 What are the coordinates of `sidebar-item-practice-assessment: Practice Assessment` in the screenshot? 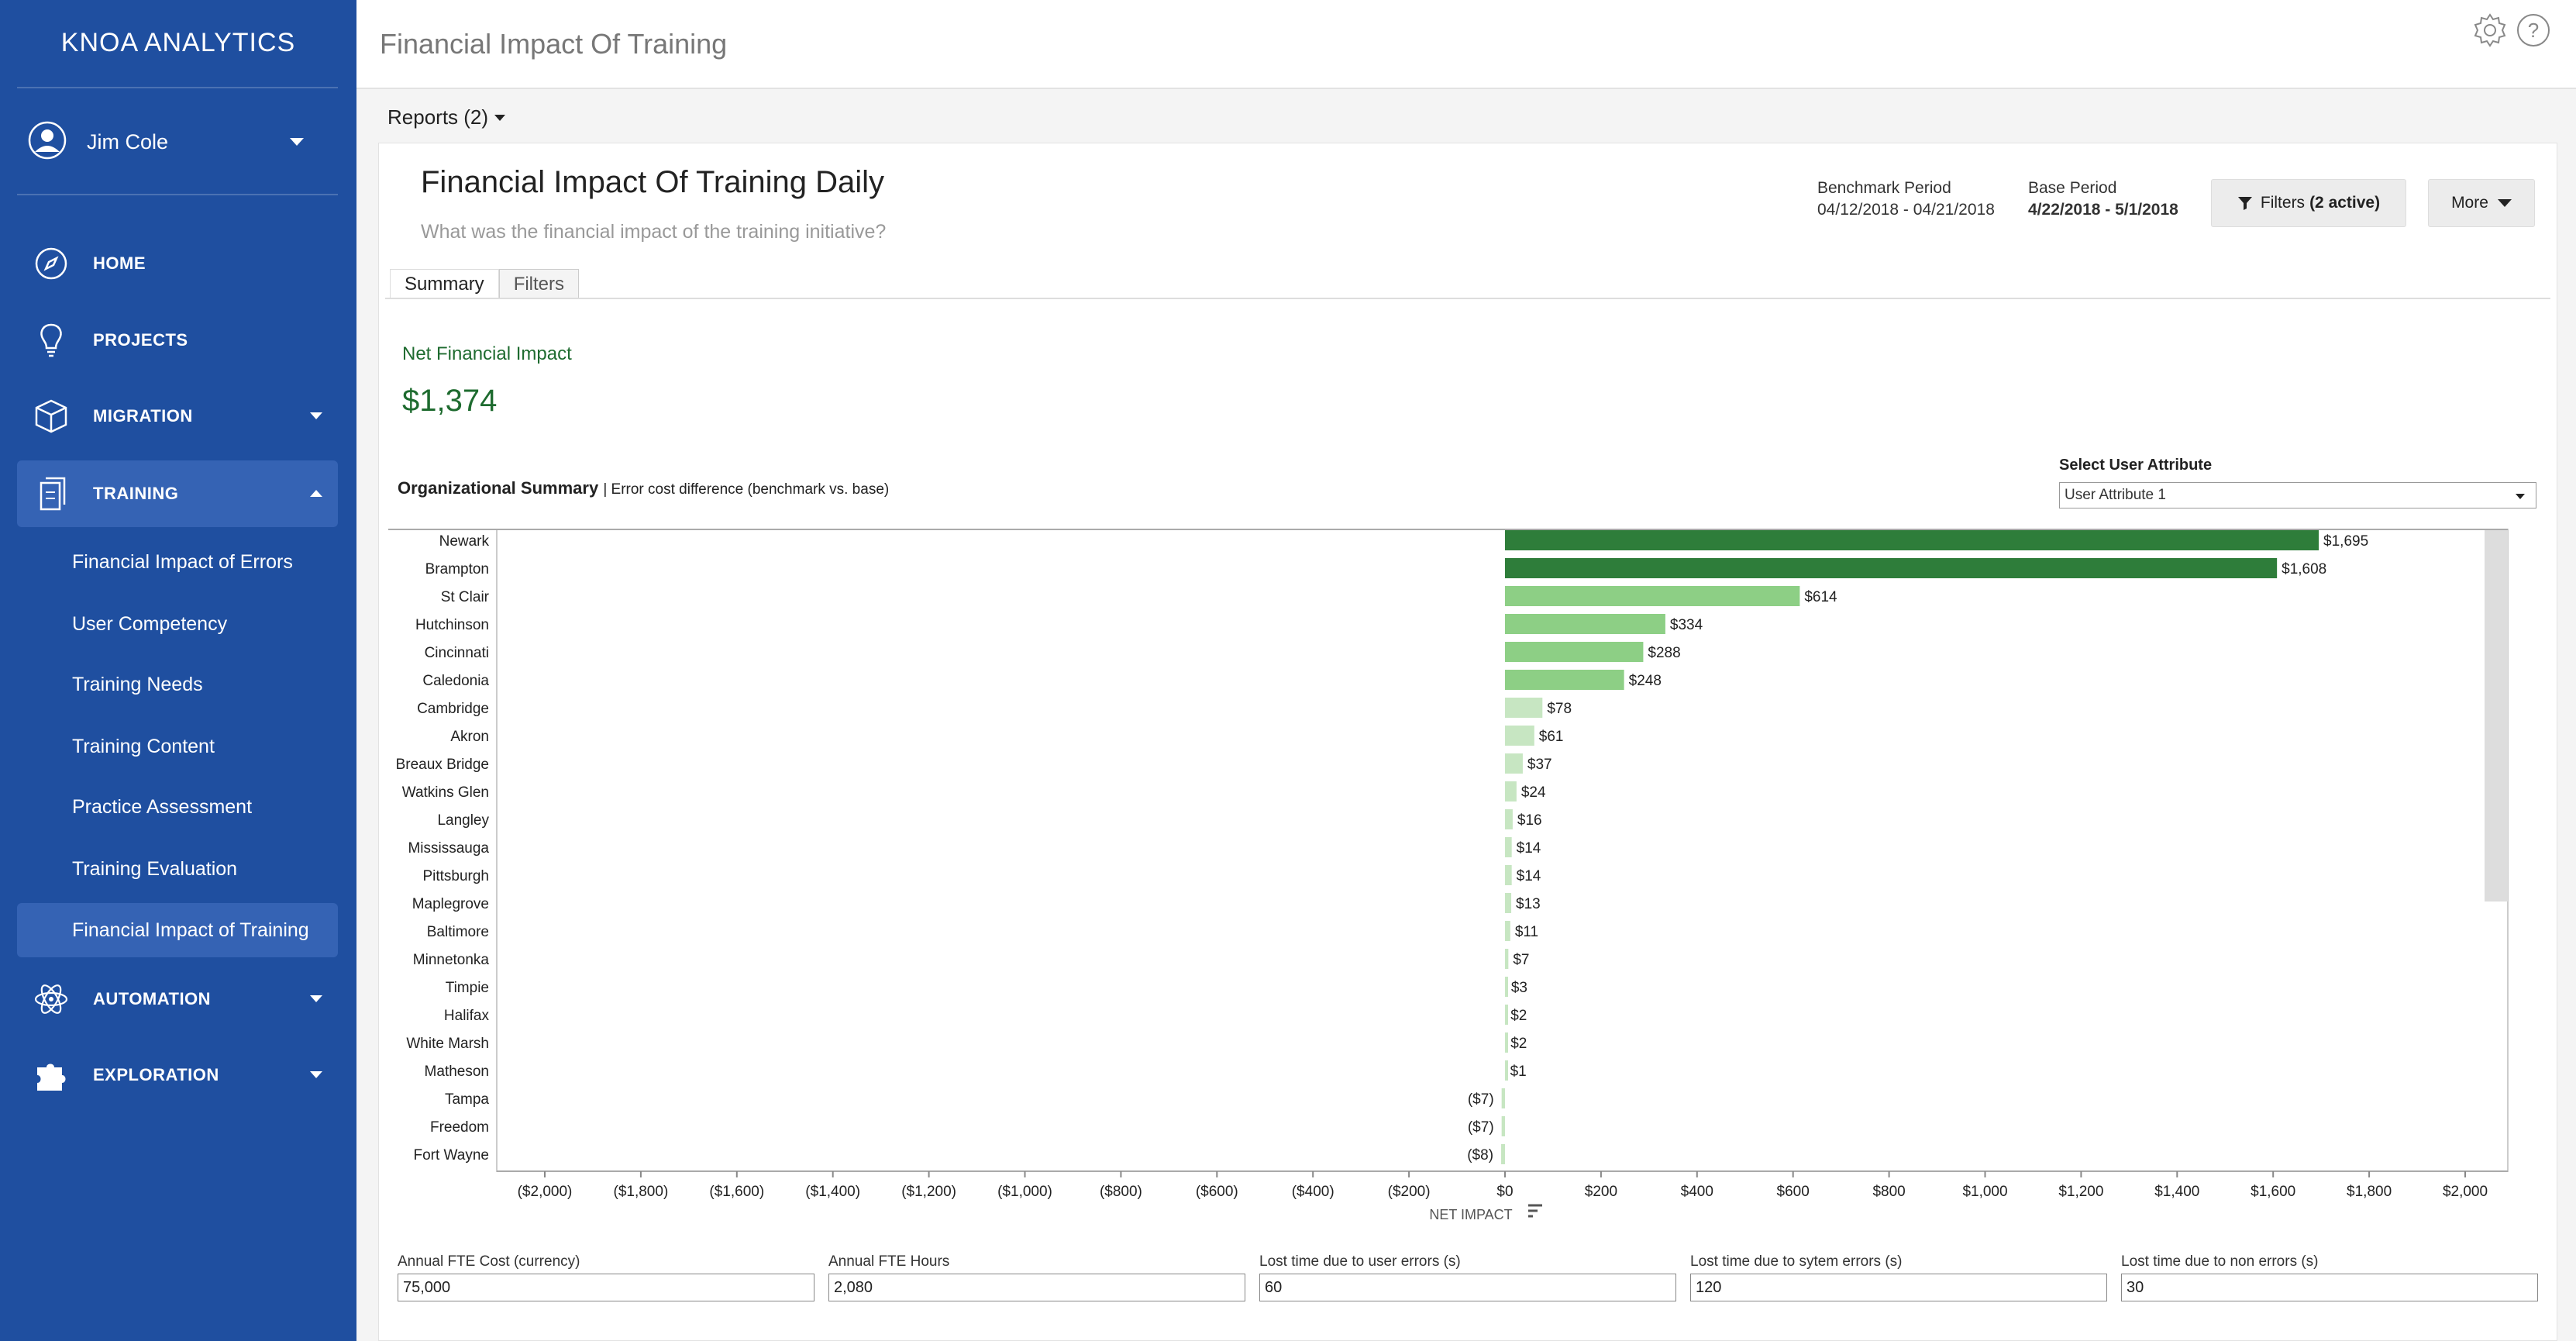 It's located at (162, 806).